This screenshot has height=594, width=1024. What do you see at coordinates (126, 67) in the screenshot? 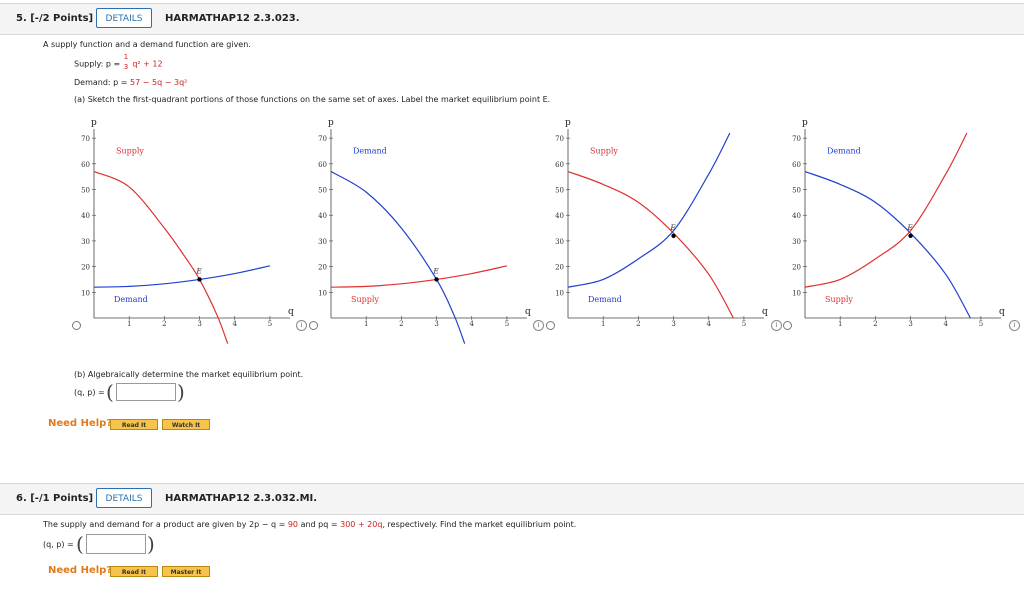
I see `supply-fraction-denominator: 3` at bounding box center [126, 67].